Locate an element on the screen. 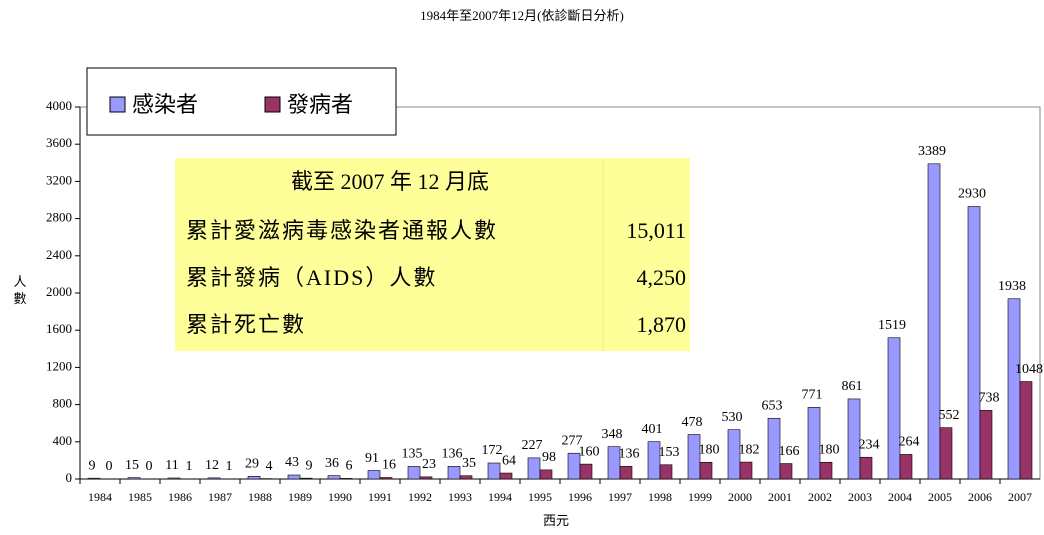  value-label: 160 is located at coordinates (589, 451).